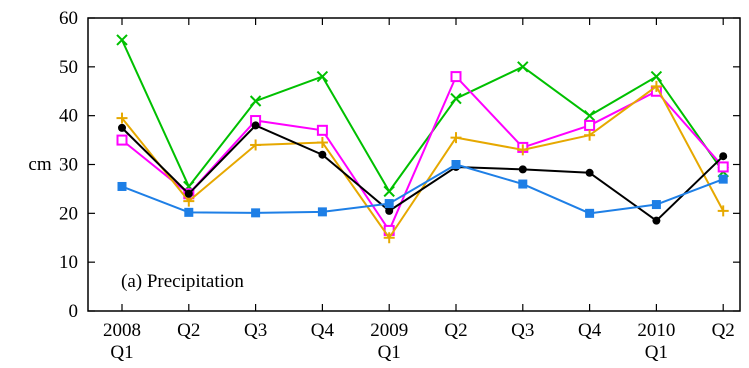 This screenshot has width=749, height=368. I want to click on y-tick-label-2: 20, so click(68, 213).